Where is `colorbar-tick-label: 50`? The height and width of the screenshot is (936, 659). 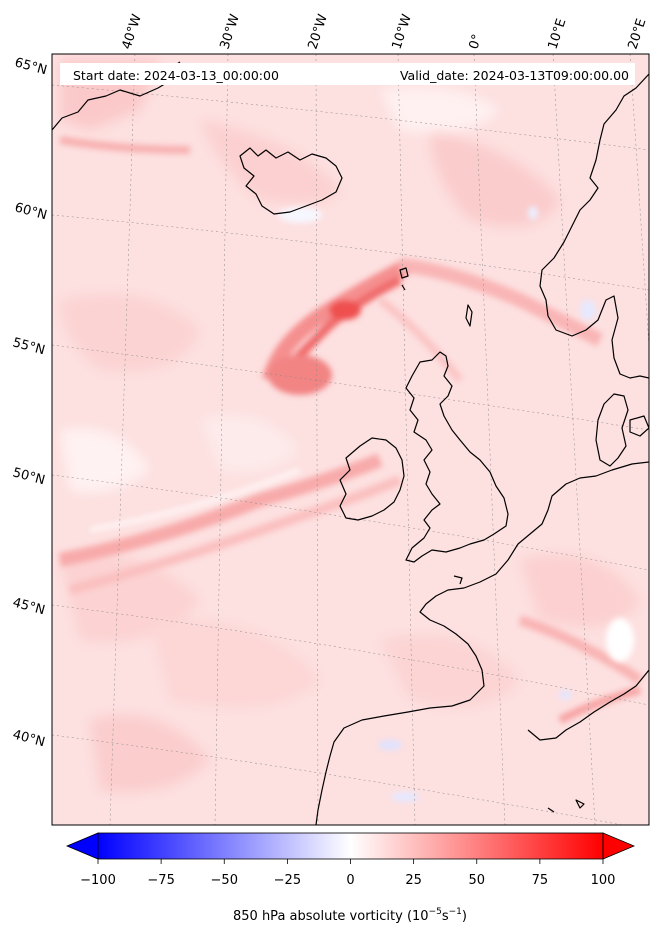 colorbar-tick-label: 50 is located at coordinates (476, 880).